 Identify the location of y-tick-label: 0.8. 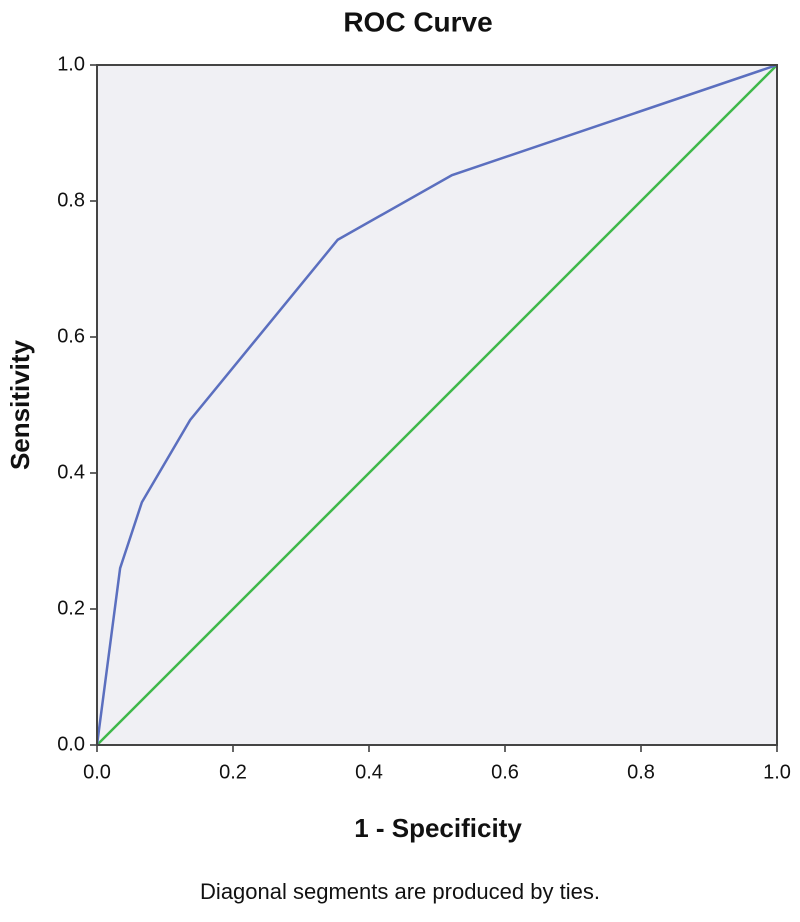
(71, 200).